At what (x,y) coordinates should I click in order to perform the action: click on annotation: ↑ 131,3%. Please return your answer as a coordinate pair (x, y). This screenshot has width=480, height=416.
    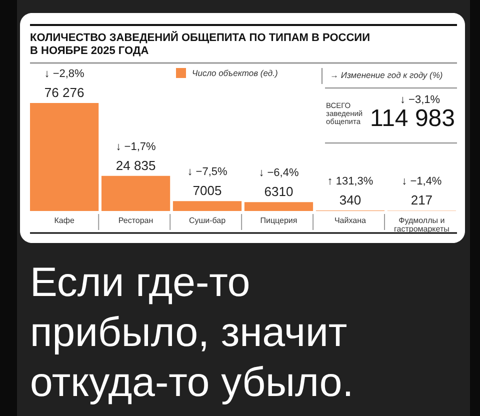
    Looking at the image, I should click on (350, 182).